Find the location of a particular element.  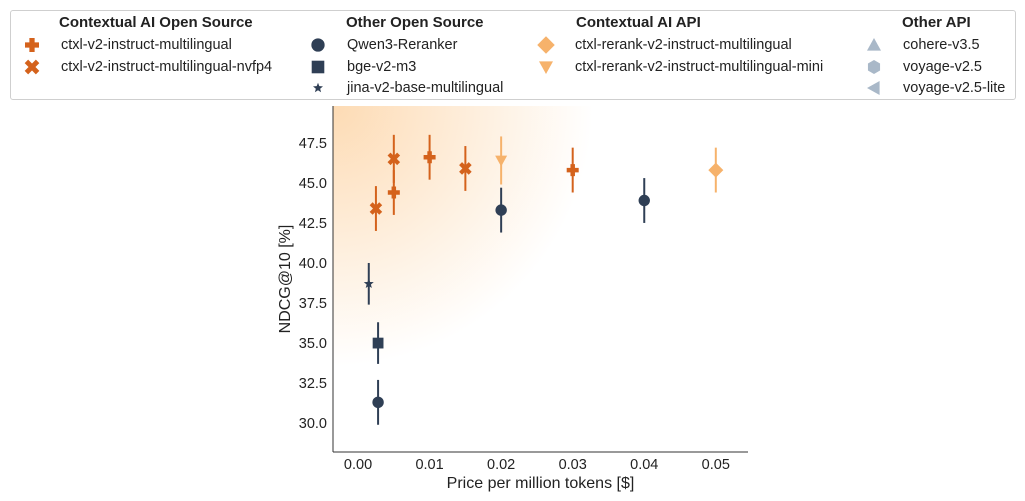

legend-item-label: ctxl-v2-instruct-multilingual is located at coordinates (146, 45).